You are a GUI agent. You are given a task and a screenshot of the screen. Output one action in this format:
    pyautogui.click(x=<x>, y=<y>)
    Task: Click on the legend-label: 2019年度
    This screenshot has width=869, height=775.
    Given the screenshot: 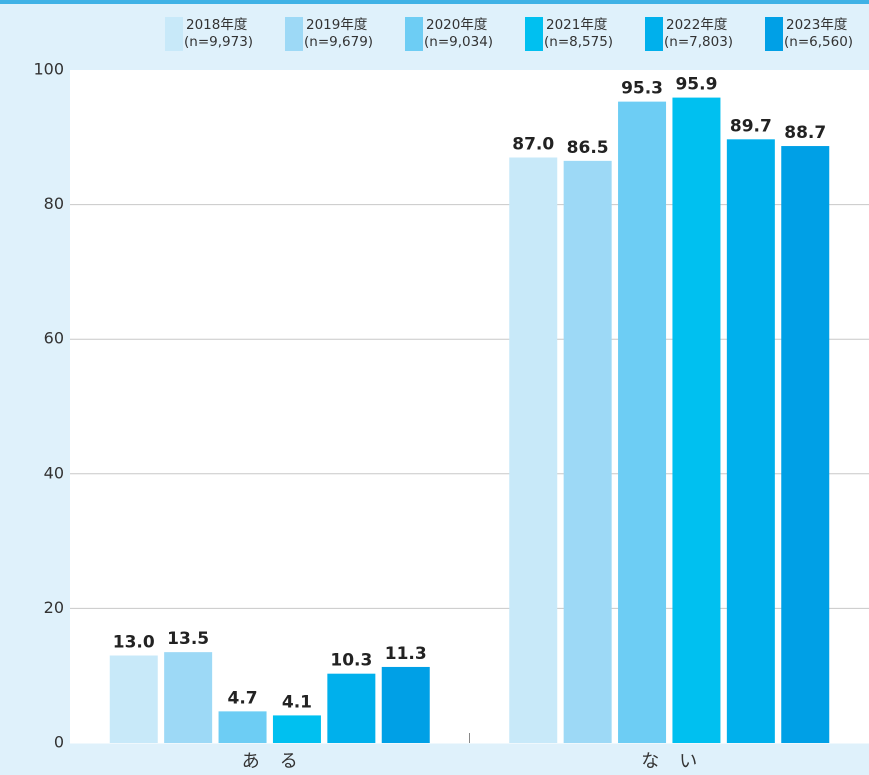 What is the action you would take?
    pyautogui.click(x=336, y=25)
    